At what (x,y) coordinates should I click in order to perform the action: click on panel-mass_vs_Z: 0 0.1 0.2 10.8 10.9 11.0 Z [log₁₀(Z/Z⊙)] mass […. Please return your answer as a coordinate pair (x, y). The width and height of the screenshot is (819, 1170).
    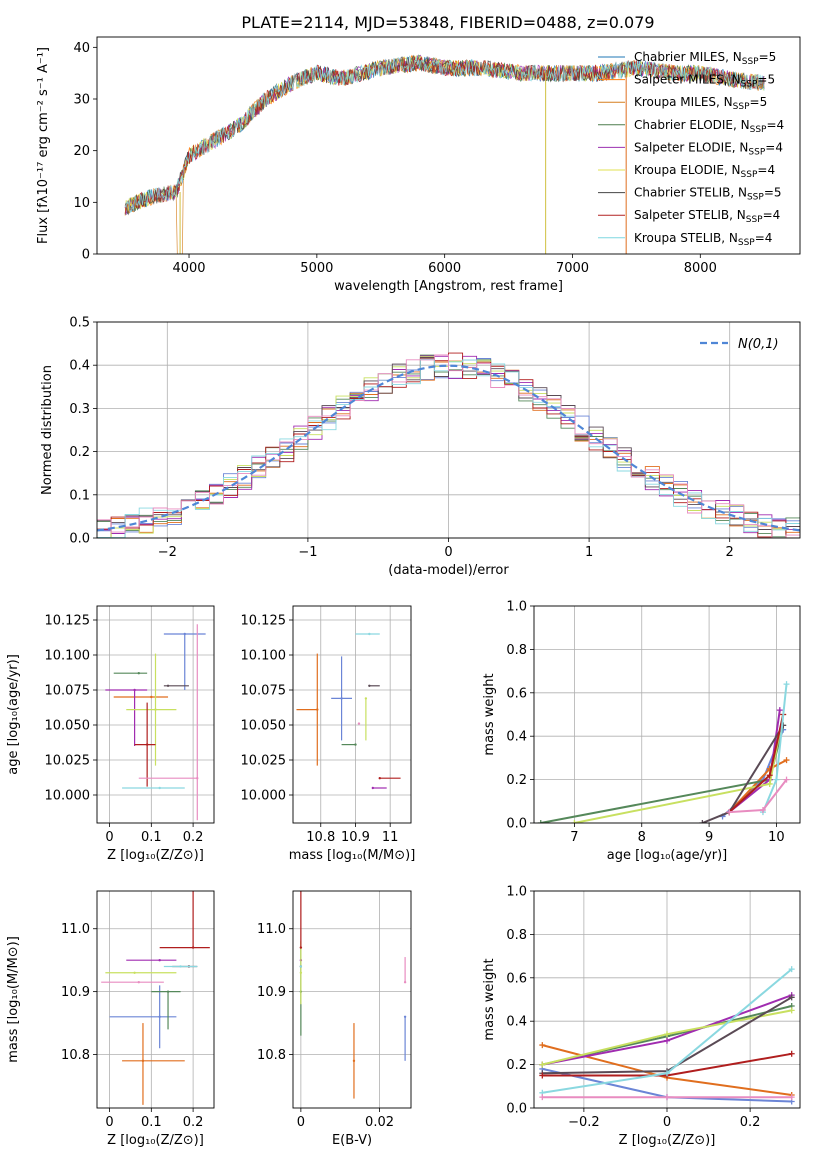
    Looking at the image, I should click on (110, 1019).